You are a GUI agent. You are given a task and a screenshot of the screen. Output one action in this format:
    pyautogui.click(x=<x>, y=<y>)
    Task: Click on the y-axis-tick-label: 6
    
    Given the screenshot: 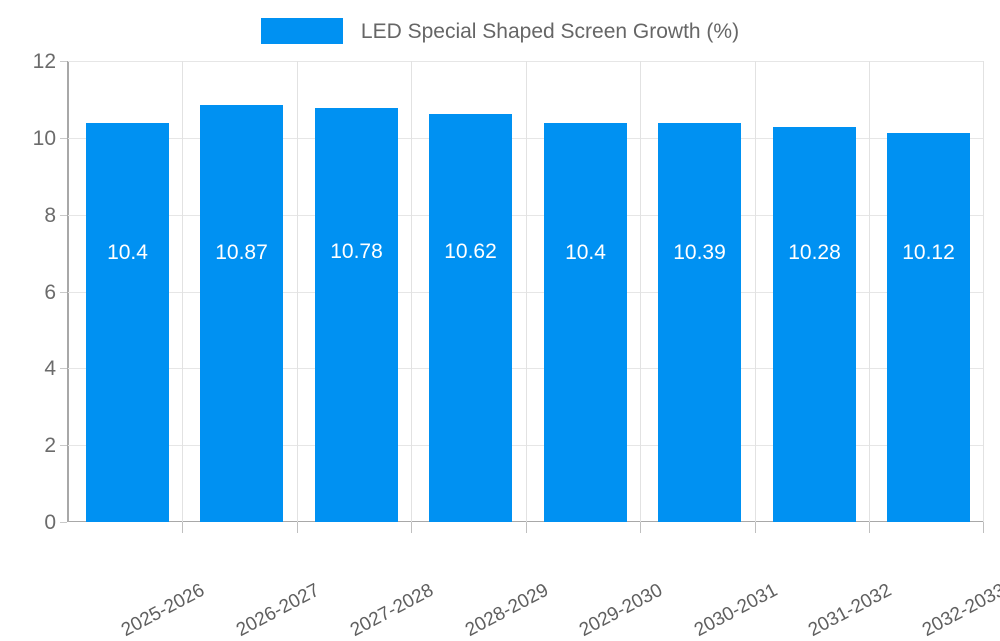 What is the action you would take?
    pyautogui.click(x=50, y=292)
    